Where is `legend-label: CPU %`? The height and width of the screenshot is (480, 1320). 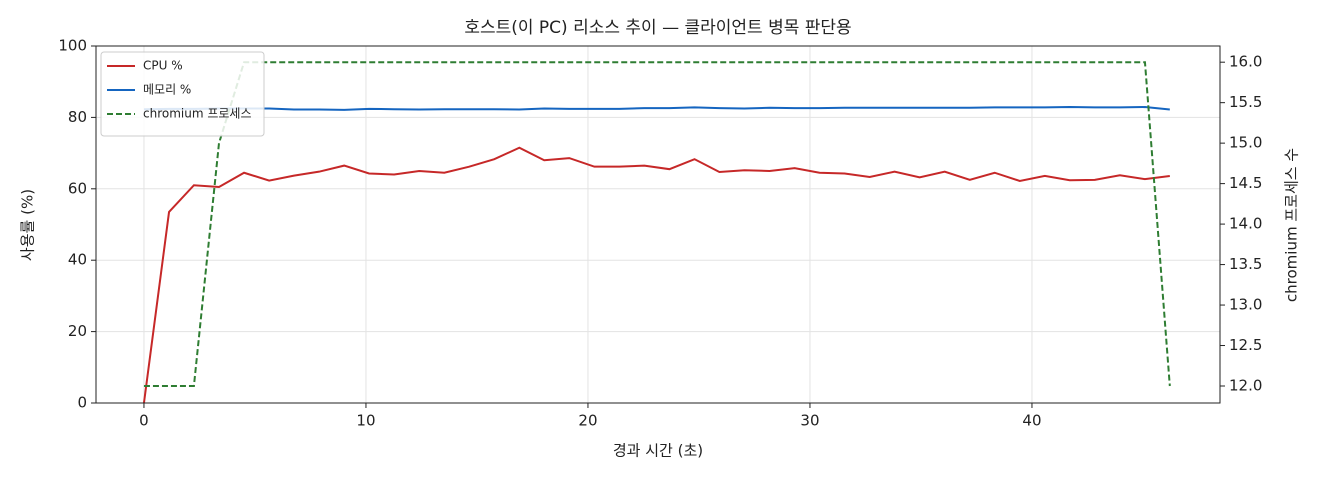
legend-label: CPU % is located at coordinates (163, 66).